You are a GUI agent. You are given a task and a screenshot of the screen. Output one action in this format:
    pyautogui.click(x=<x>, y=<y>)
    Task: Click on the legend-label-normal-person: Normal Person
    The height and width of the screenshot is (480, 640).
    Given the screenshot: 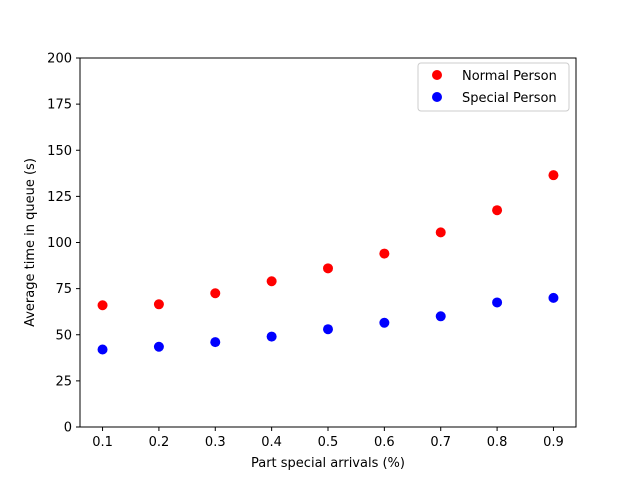 What is the action you would take?
    pyautogui.click(x=509, y=76)
    